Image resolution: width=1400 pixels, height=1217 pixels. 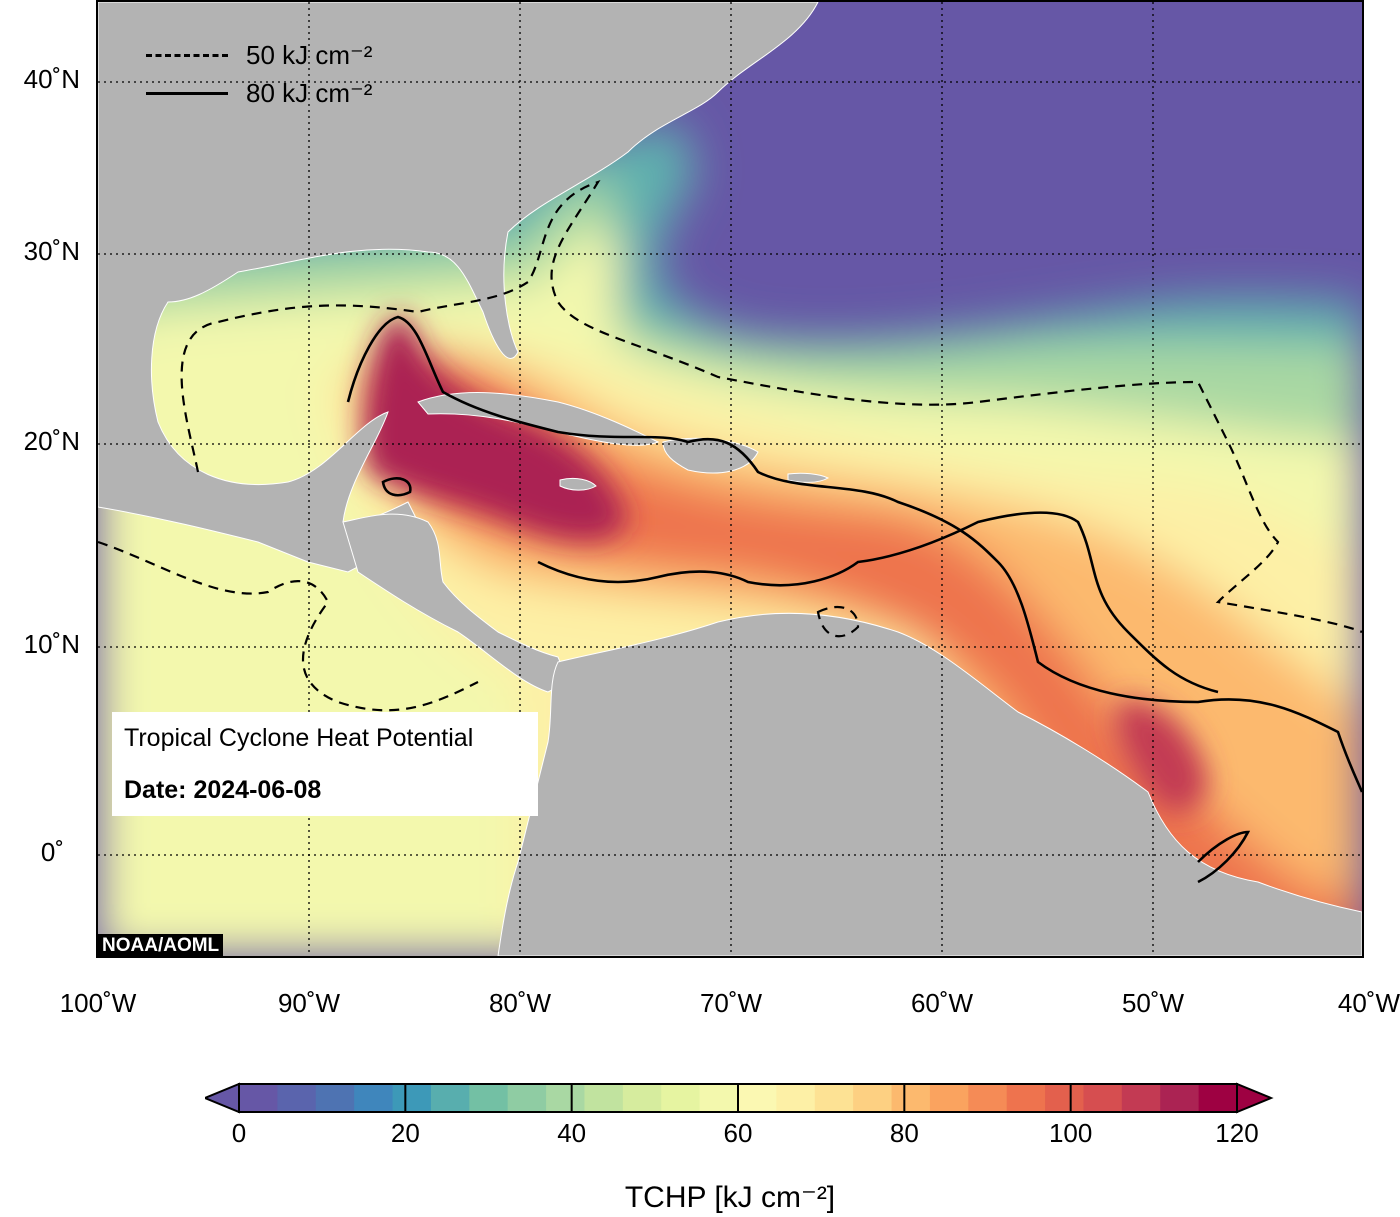 What do you see at coordinates (1153, 1003) in the screenshot?
I see `lon-label-50w: 50˚W` at bounding box center [1153, 1003].